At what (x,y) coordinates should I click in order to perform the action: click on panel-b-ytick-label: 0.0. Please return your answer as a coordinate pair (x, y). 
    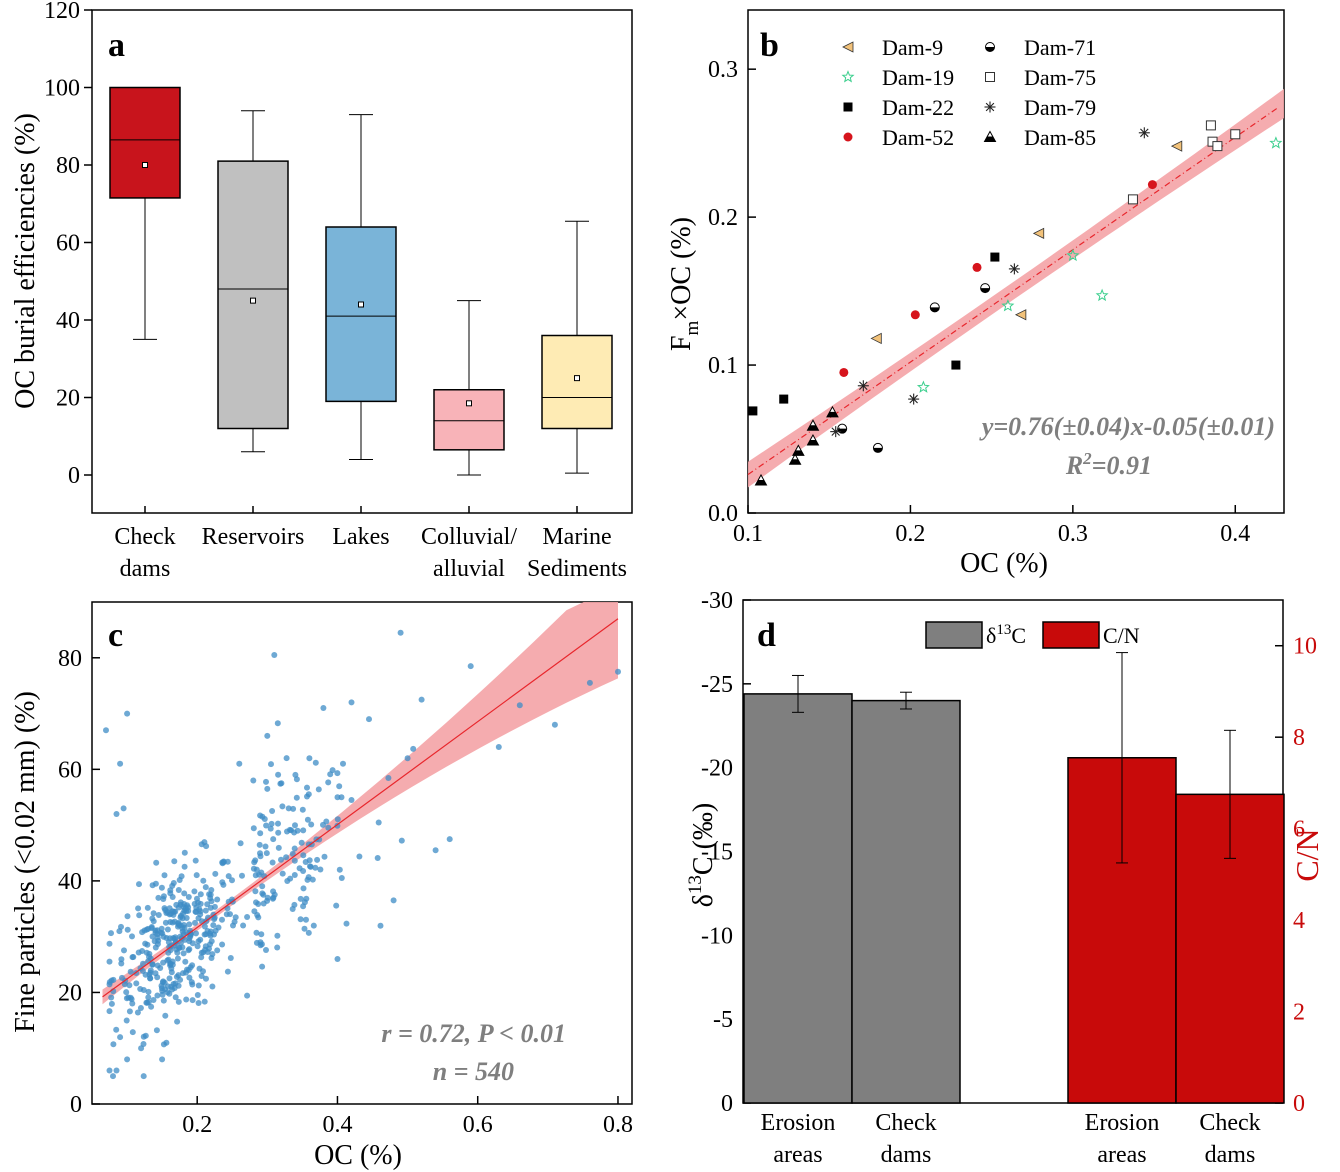
    Looking at the image, I should click on (723, 514).